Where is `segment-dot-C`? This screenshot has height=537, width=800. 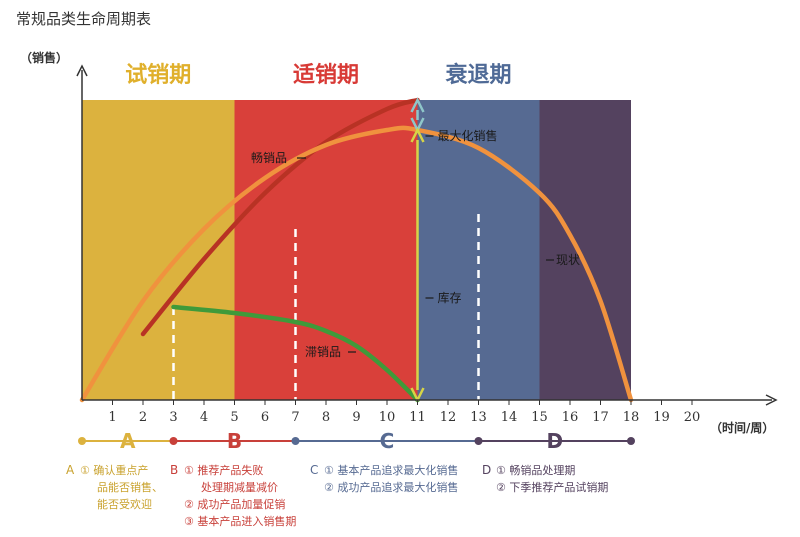
segment-dot-C is located at coordinates (295, 441).